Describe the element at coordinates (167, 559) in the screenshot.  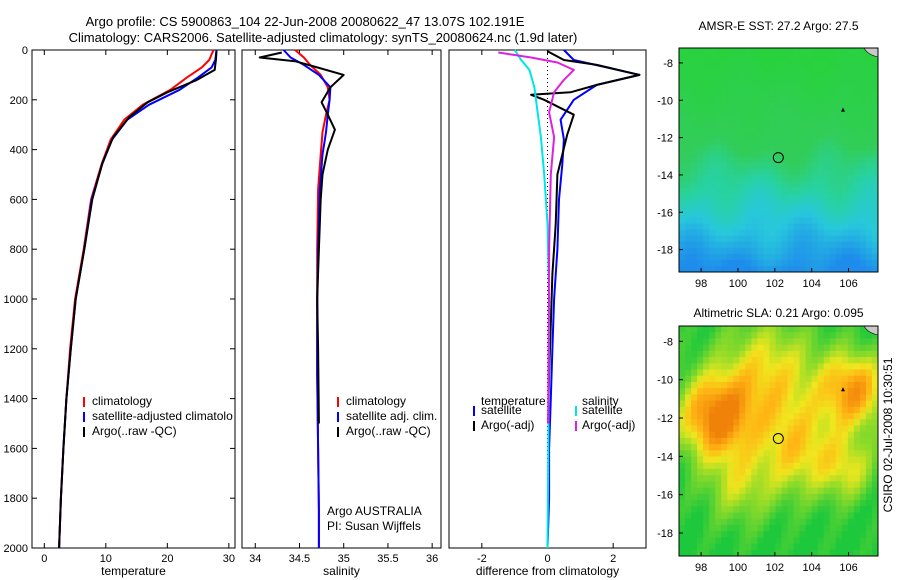
I see `x-tick-label: 20` at that location.